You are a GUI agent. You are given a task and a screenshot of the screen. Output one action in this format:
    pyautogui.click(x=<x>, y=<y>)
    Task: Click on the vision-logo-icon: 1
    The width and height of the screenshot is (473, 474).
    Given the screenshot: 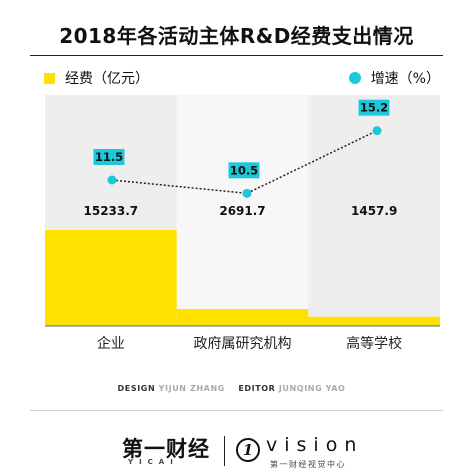 What is the action you would take?
    pyautogui.click(x=248, y=450)
    